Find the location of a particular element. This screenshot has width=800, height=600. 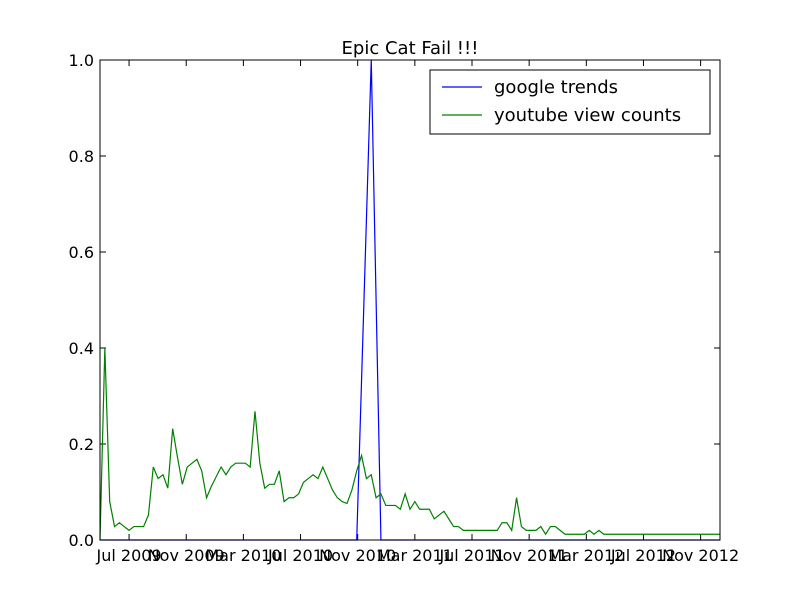

x-tick-label: Nov 2011 is located at coordinates (529, 555).